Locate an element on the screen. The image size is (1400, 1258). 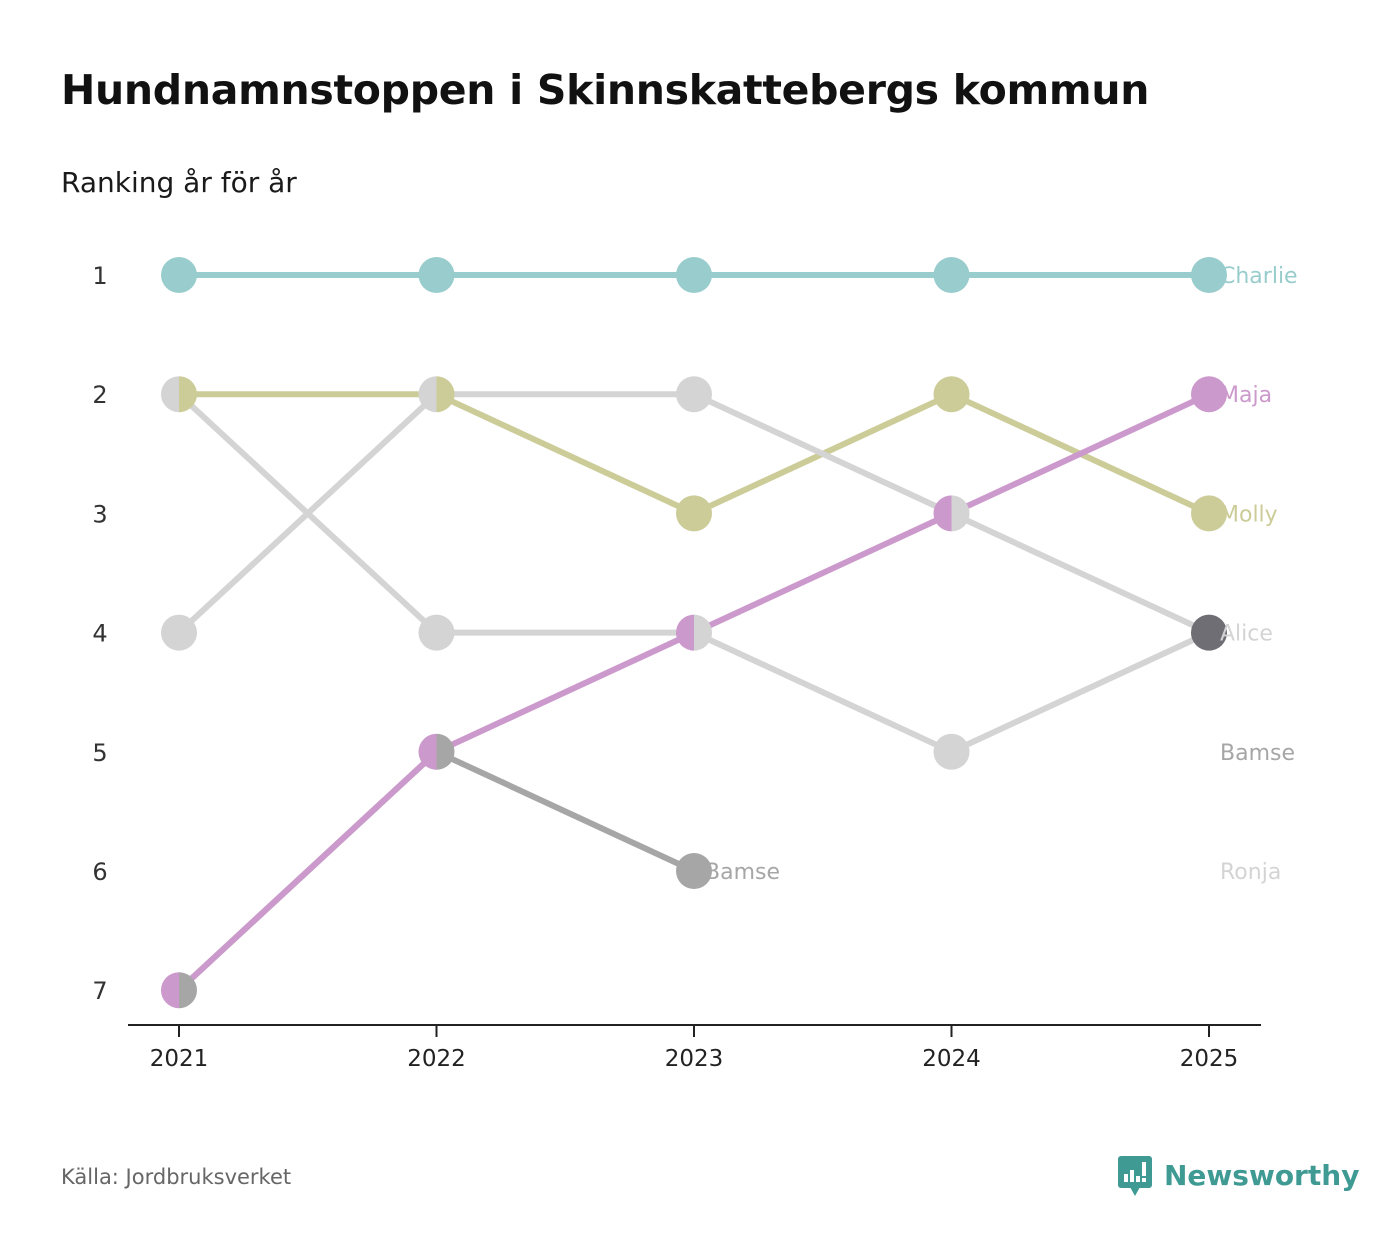
series-line-bamse is located at coordinates (436, 871).